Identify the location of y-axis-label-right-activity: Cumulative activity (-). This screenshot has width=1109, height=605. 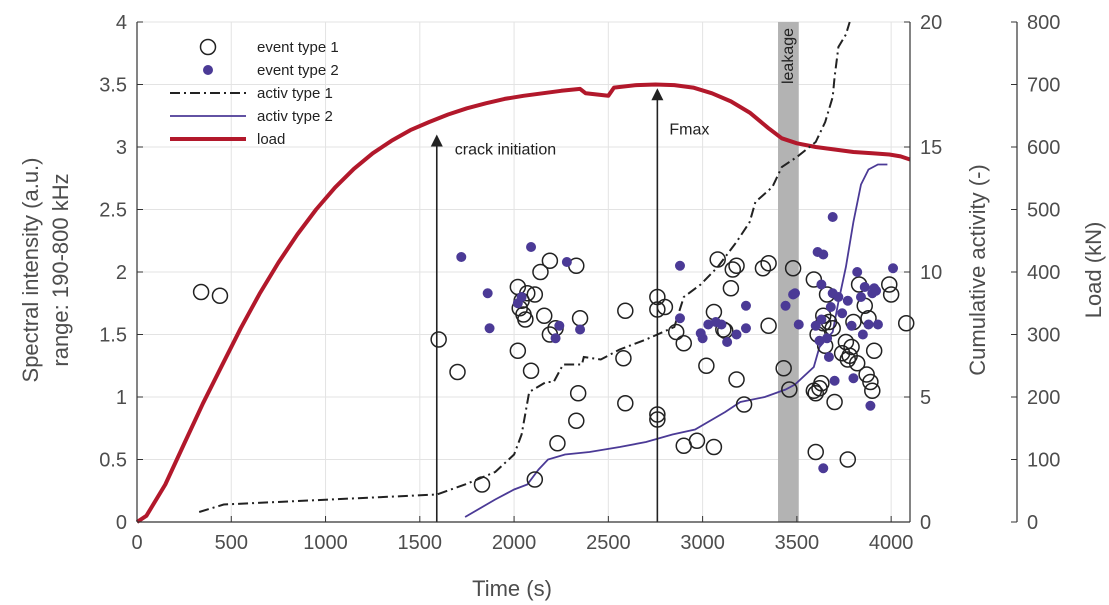
(977, 269).